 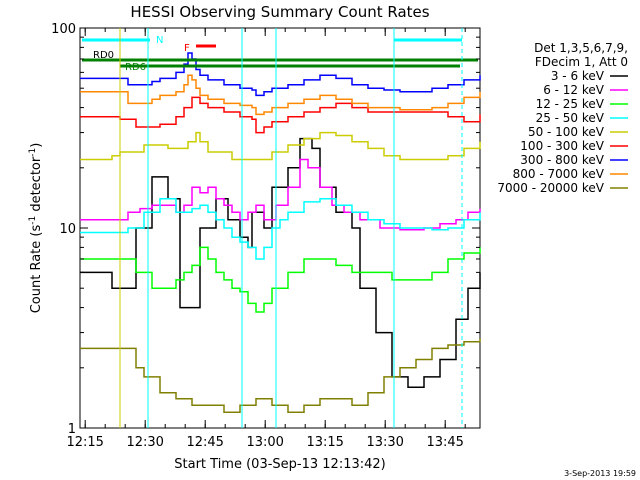 I want to click on legend-label: 50 - 100 keV, so click(x=566, y=132).